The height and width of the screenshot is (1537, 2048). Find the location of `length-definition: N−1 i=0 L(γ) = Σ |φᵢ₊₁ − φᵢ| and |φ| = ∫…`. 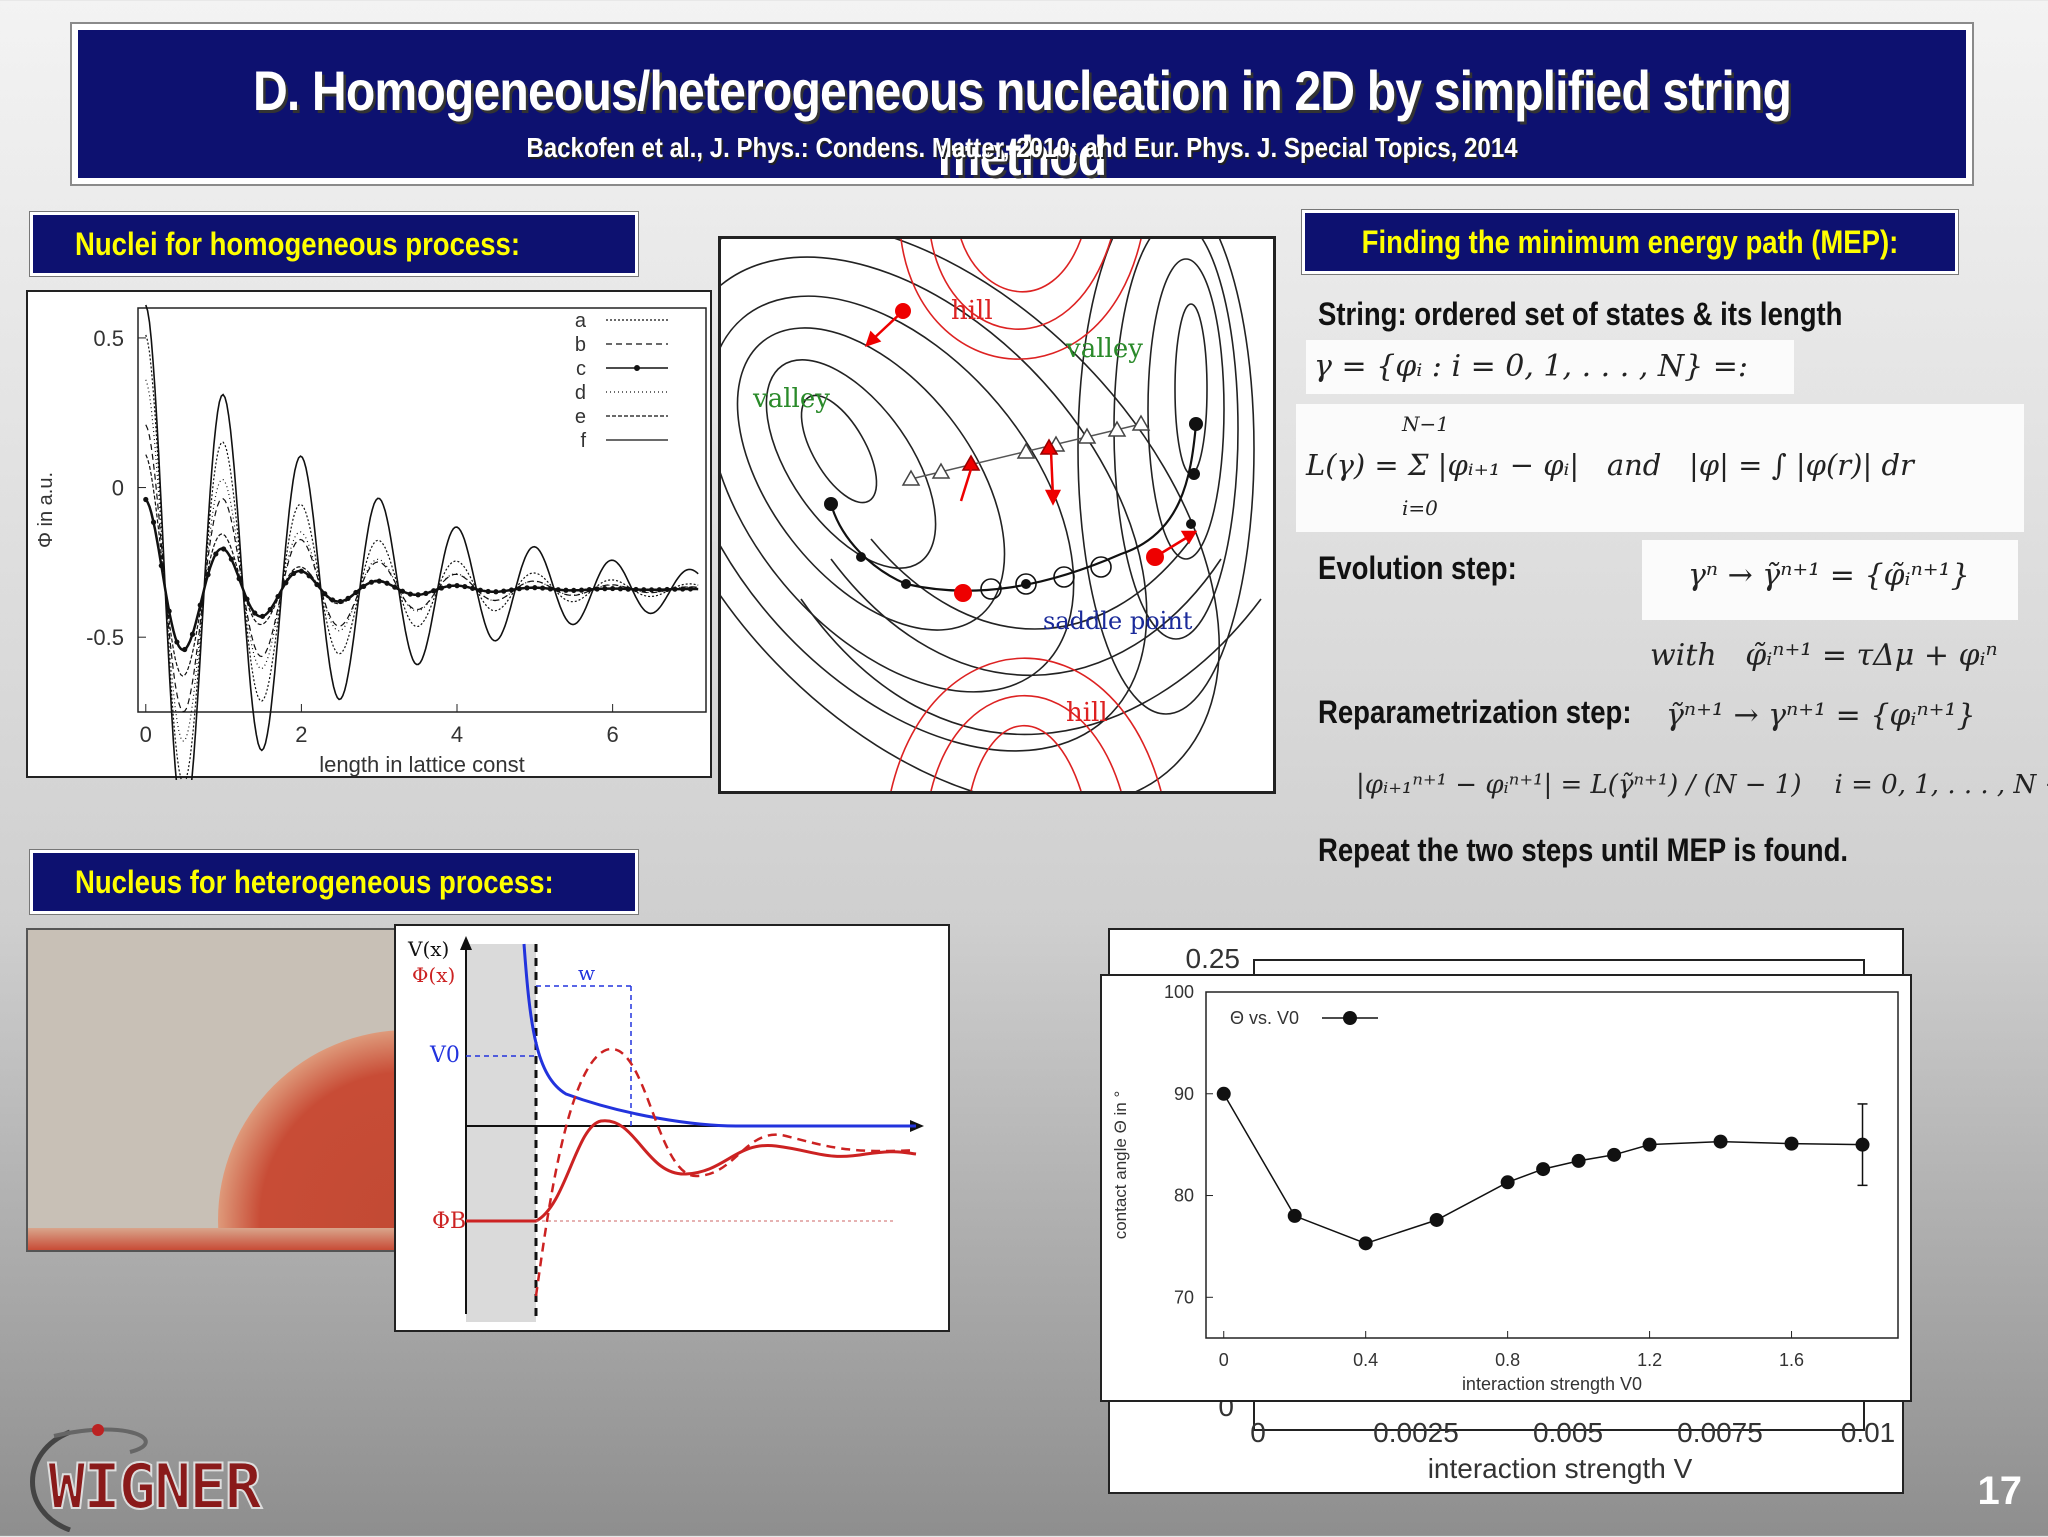

length-definition: N−1 i=0 L(γ) = Σ |φᵢ₊₁ − φᵢ| and |φ| = ∫… is located at coordinates (1660, 468).